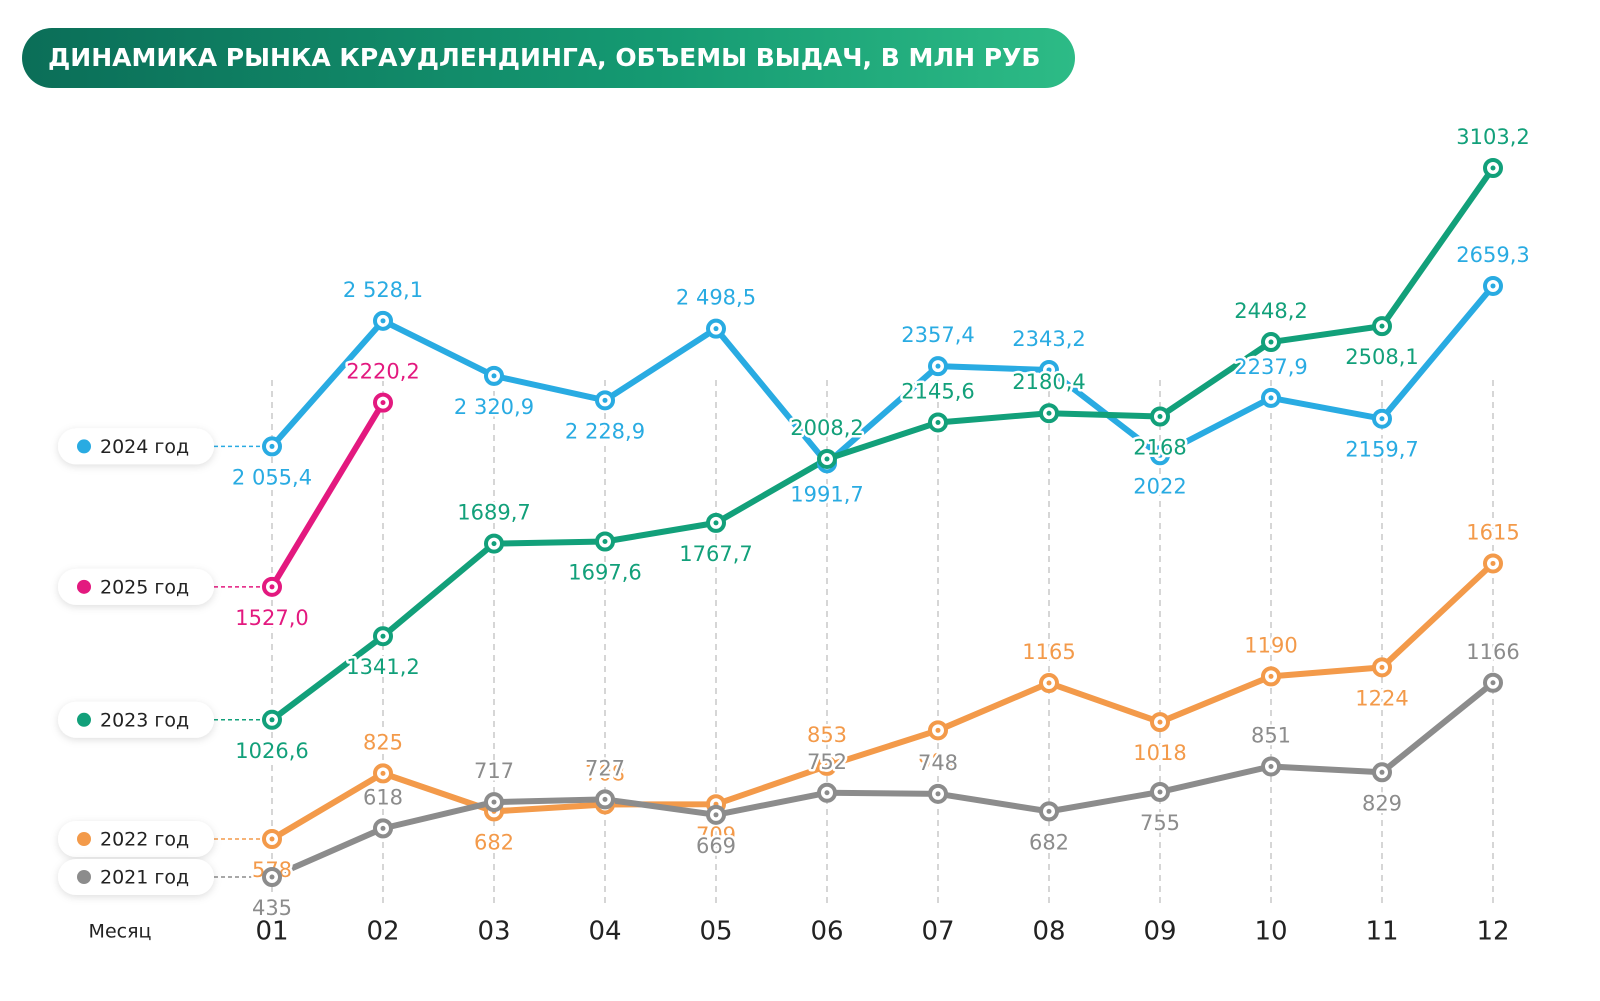 The image size is (1600, 1001). I want to click on data-label: 709, so click(716, 835).